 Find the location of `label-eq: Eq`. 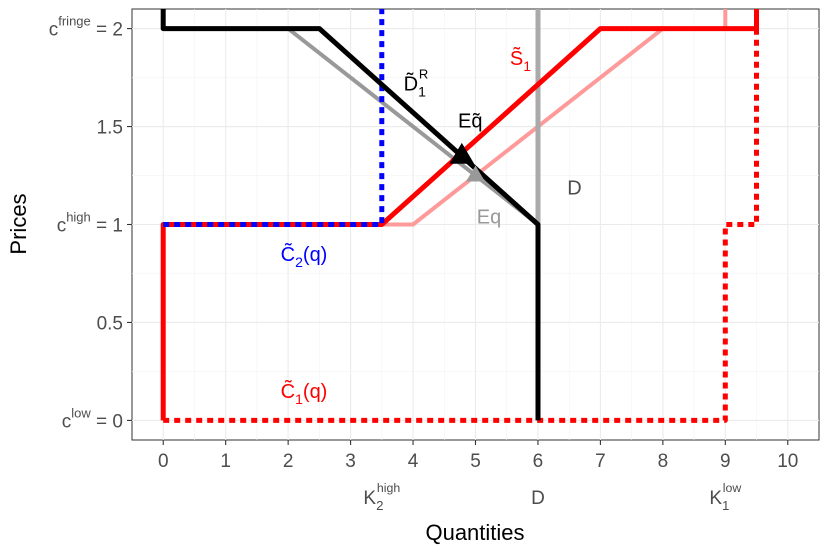

label-eq: Eq is located at coordinates (489, 218).